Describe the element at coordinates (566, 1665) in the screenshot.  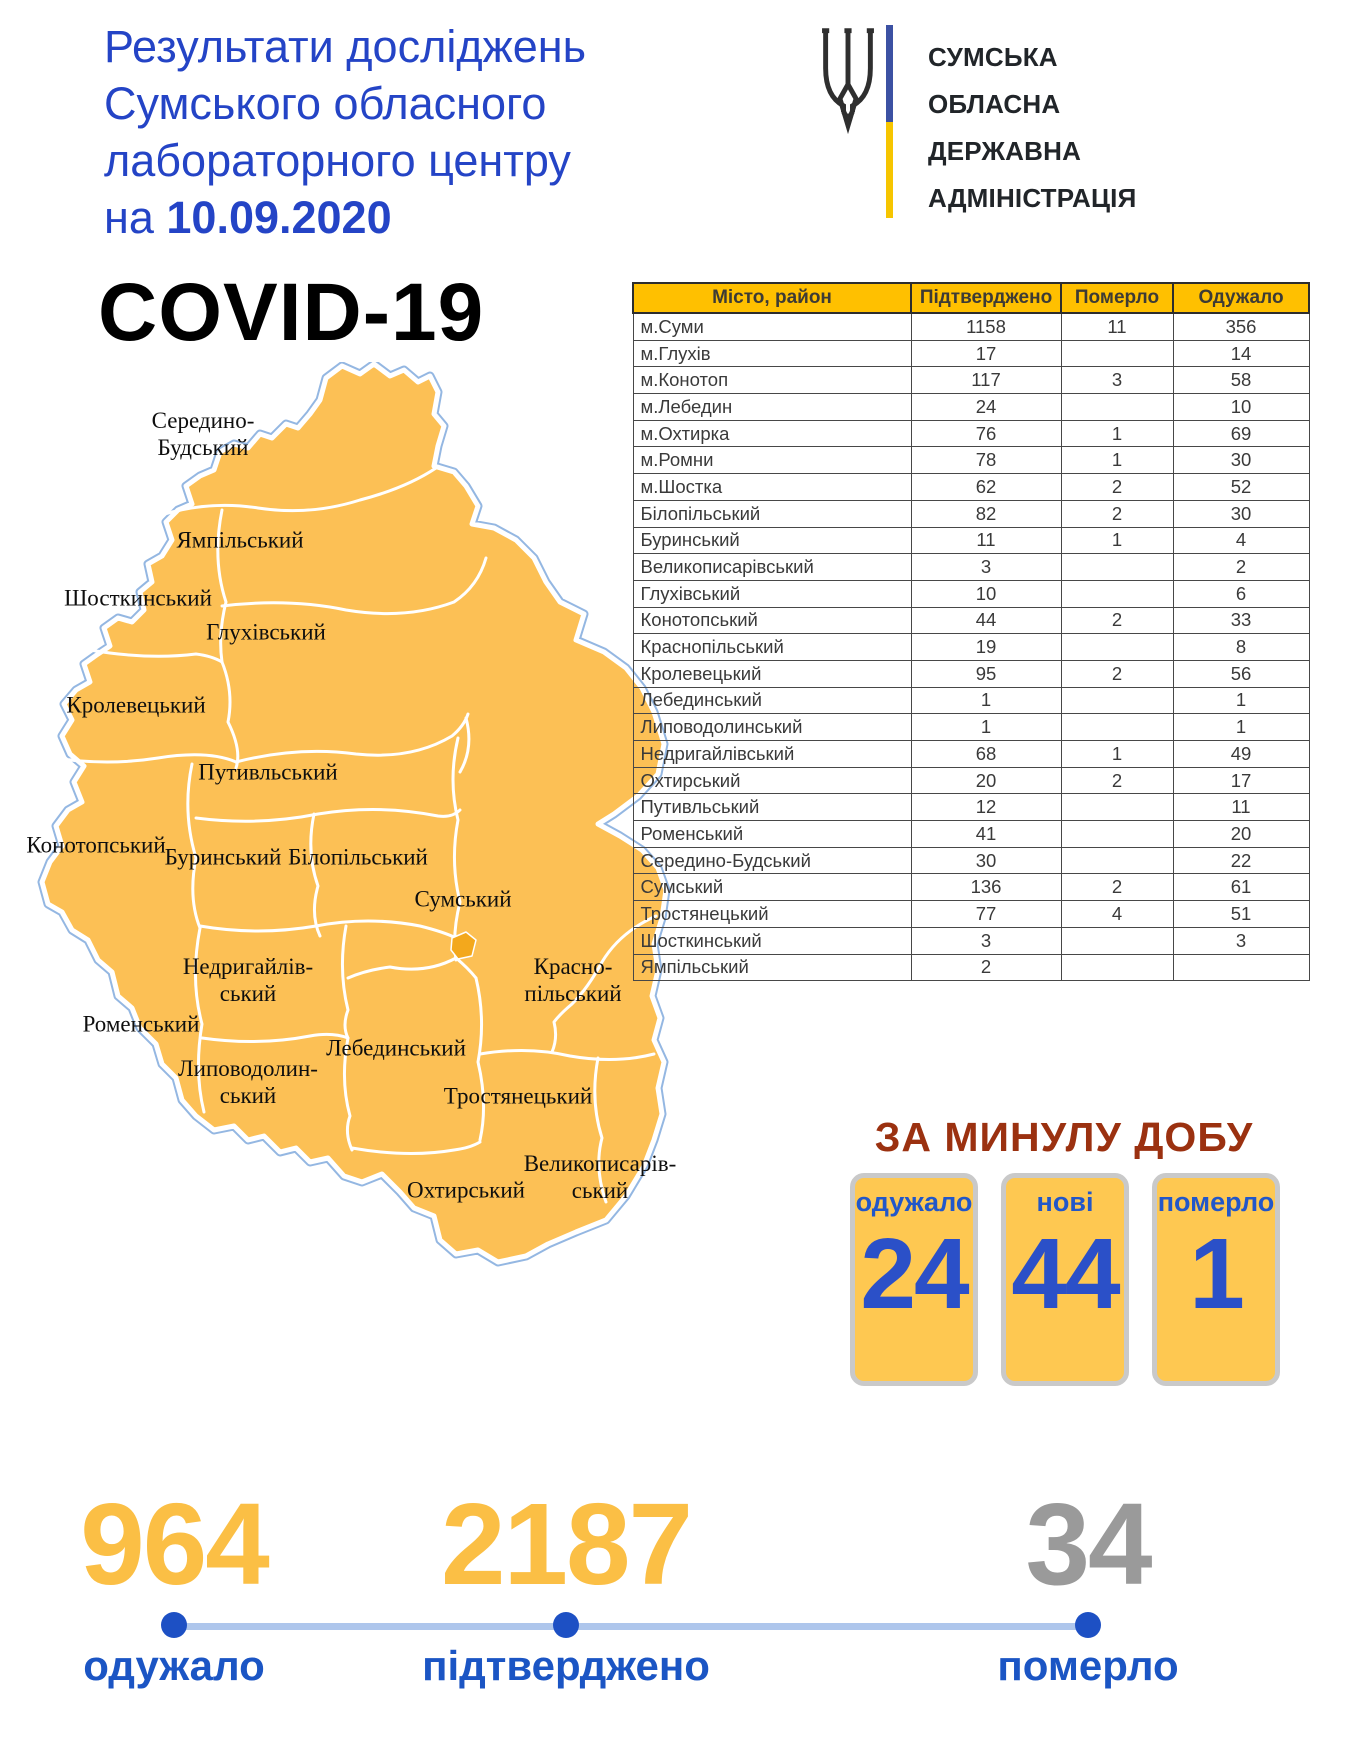
I see `total-label: підтверджено` at that location.